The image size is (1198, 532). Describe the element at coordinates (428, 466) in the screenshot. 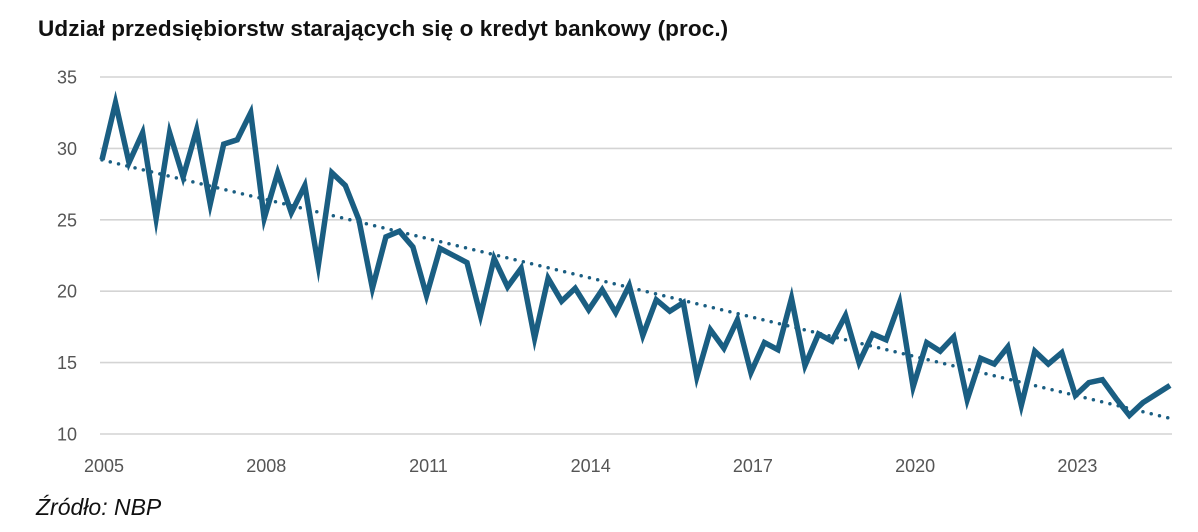

I see `x-tick-label: 2011` at that location.